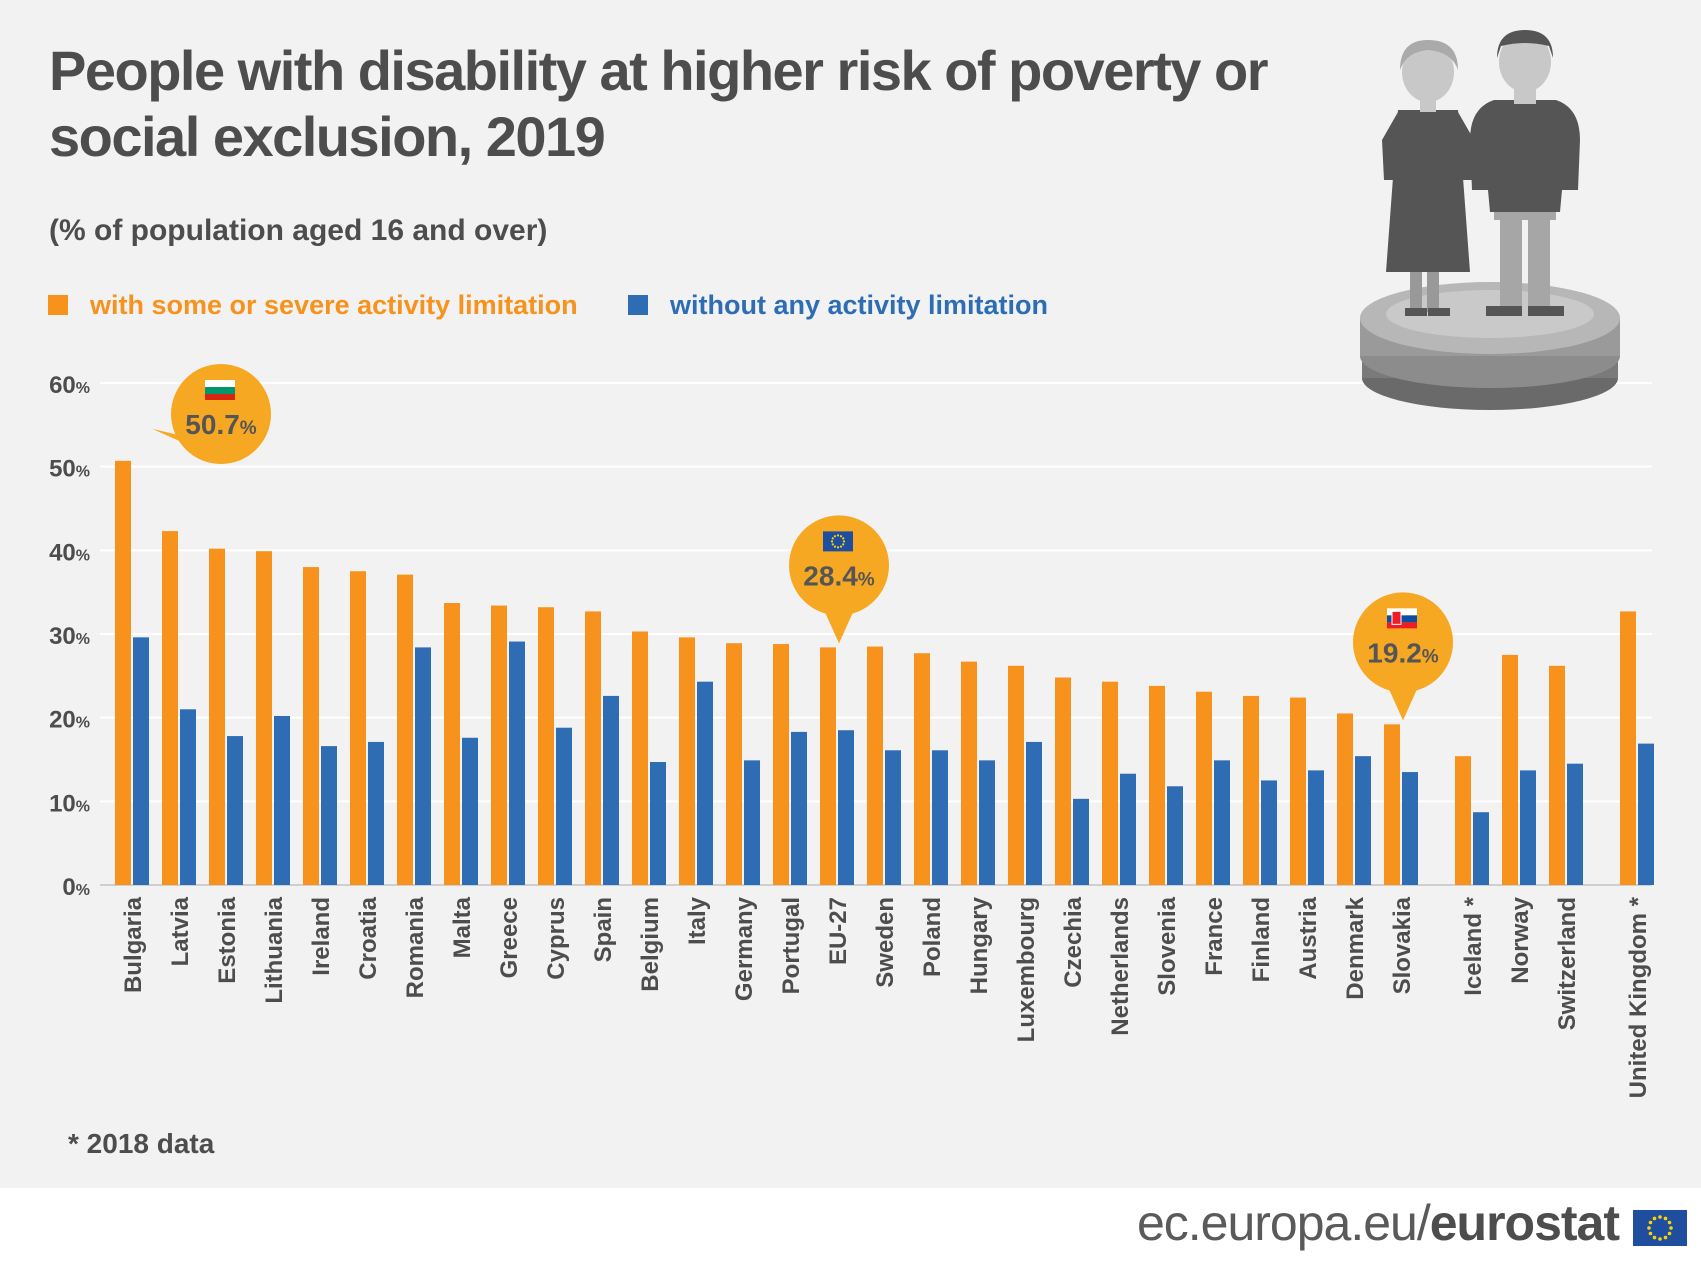 Image resolution: width=1701 pixels, height=1270 pixels. I want to click on y-tick-label: 40%, so click(69, 552).